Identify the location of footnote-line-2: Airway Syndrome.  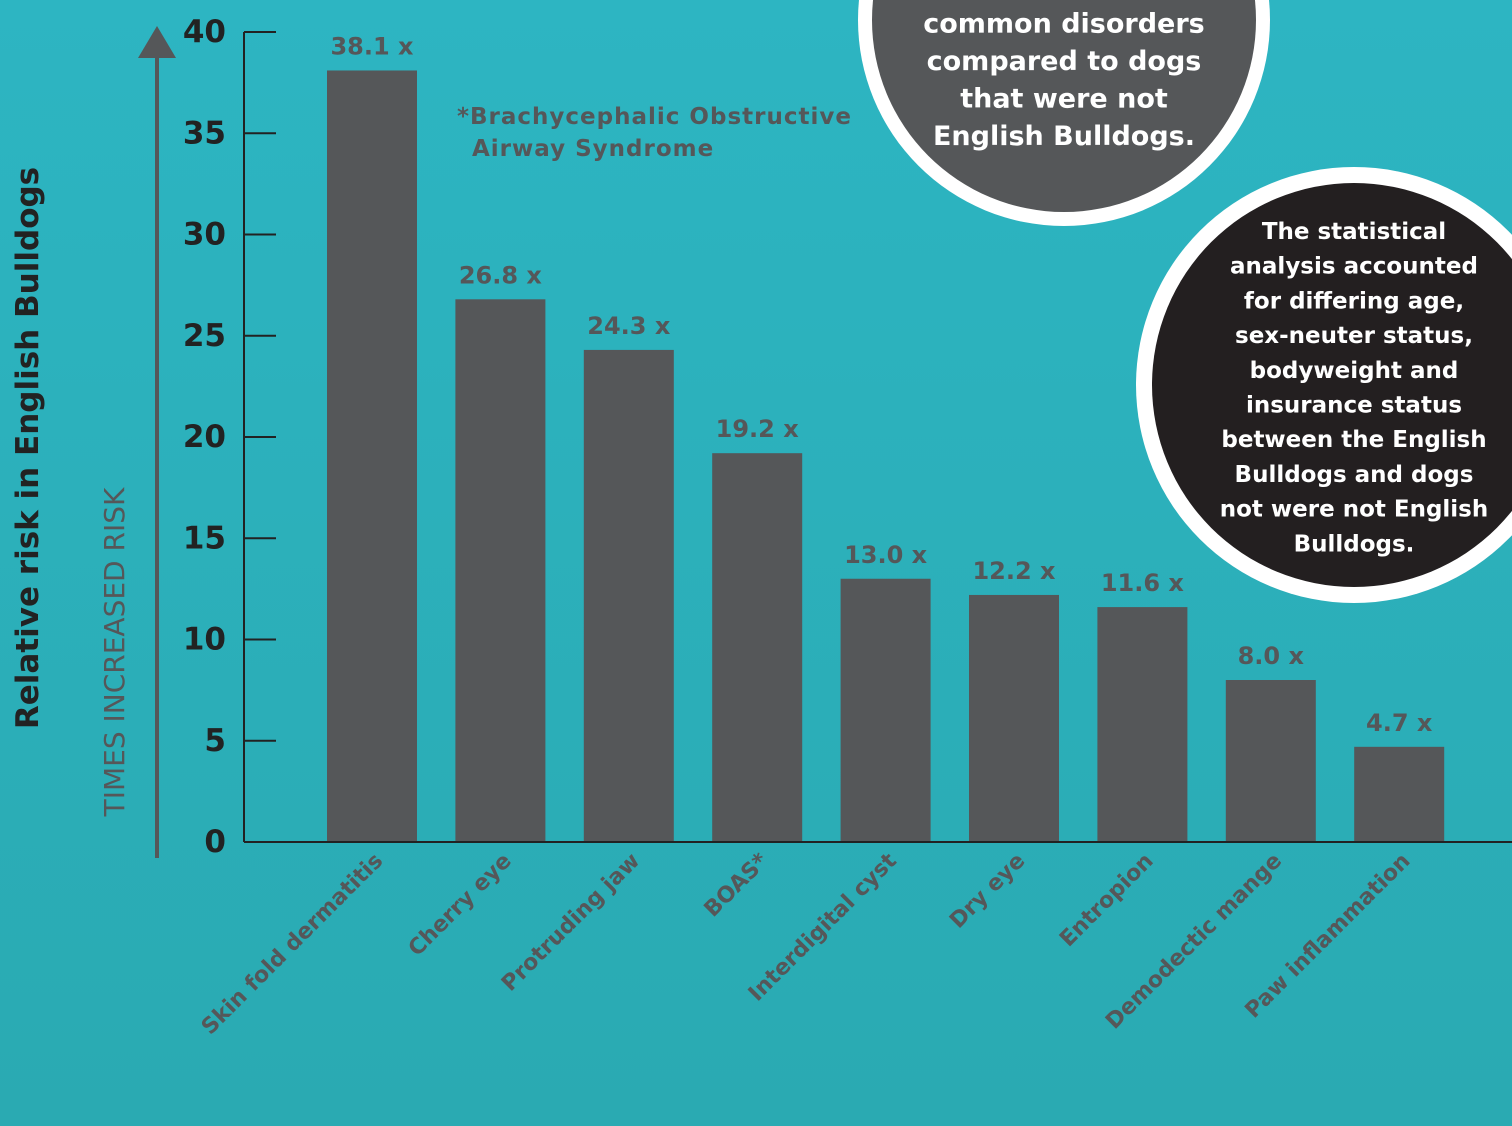
(593, 149).